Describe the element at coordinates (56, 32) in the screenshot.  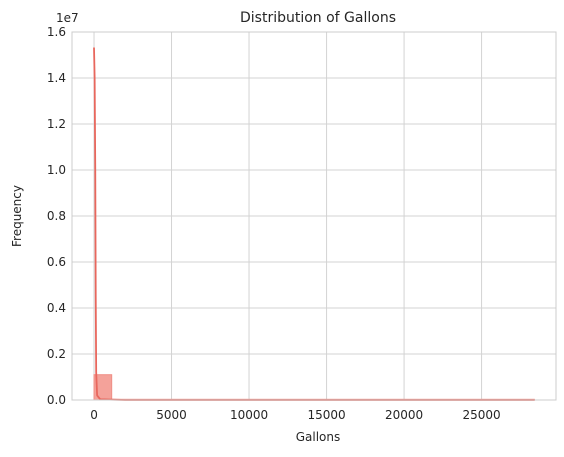
I see `y-tick-label-8: 1.6` at that location.